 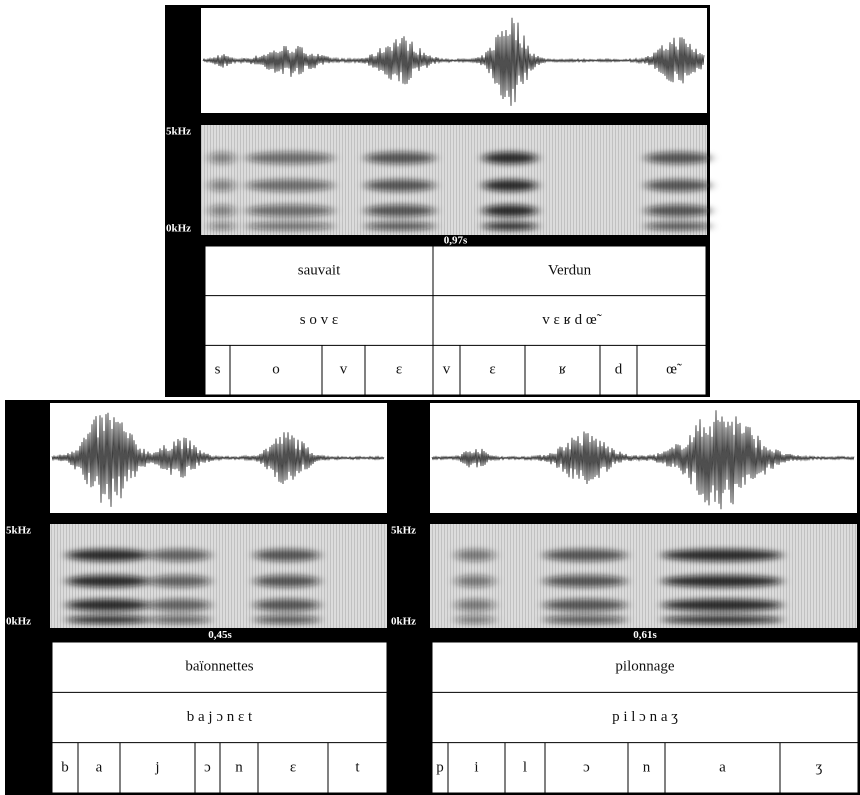 What do you see at coordinates (219, 667) in the screenshot?
I see `word-label: baïonnettes` at bounding box center [219, 667].